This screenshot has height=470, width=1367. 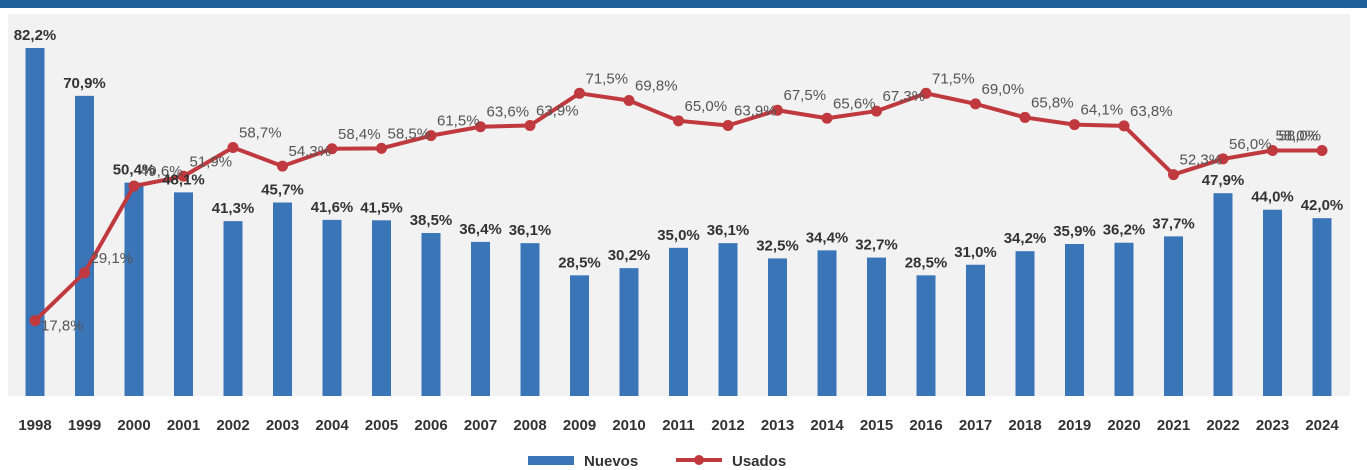 What do you see at coordinates (134, 289) in the screenshot?
I see `bar-nuevos-2000` at bounding box center [134, 289].